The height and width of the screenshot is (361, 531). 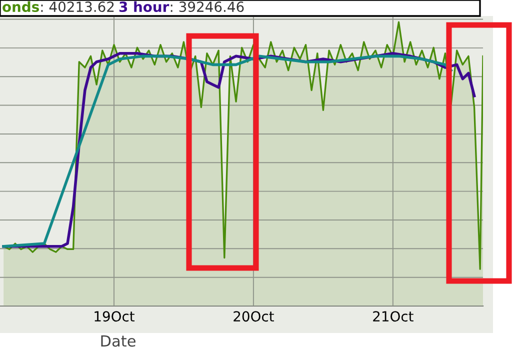 I want to click on text: 3 hour, so click(x=144, y=6).